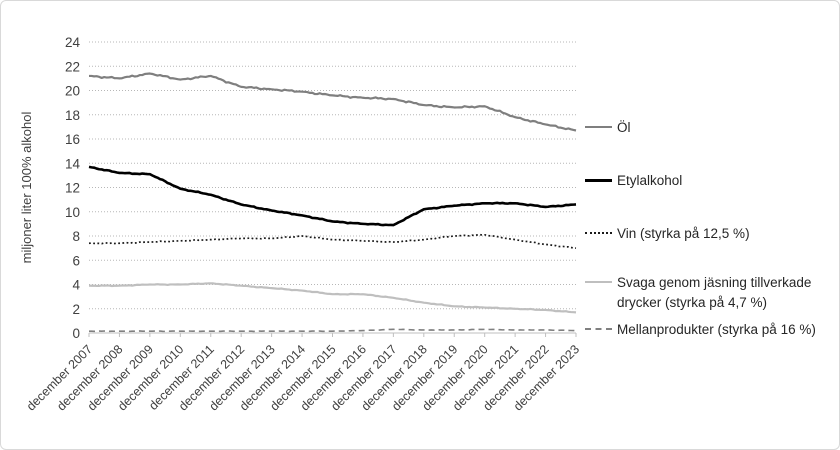 This screenshot has width=840, height=450. I want to click on legend-label-vin: Vin (styrka på 12,5 %), so click(683, 233).